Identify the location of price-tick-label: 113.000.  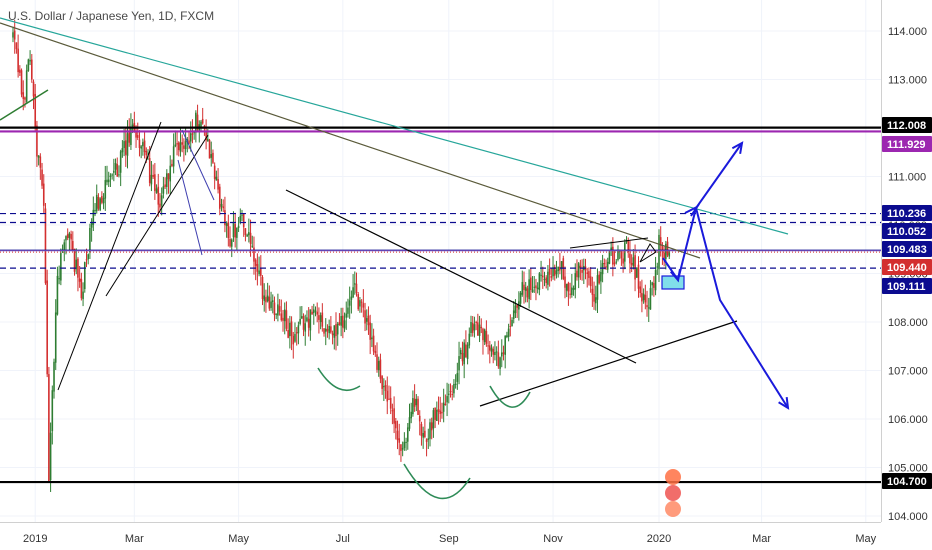
(907, 81).